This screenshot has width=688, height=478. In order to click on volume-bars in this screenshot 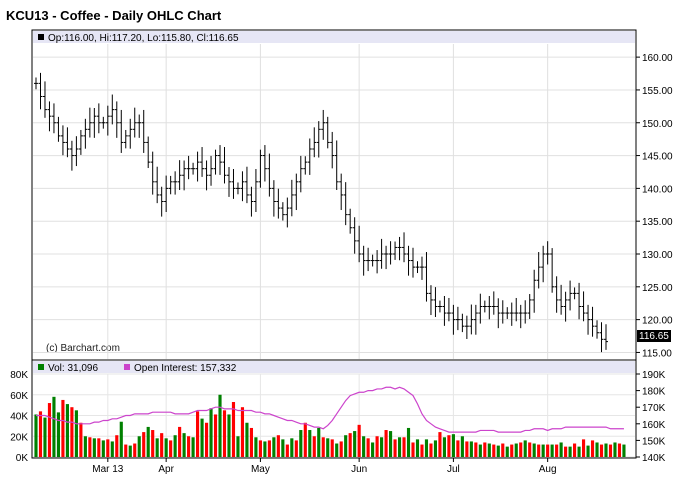, I will do `click(330, 425)`.